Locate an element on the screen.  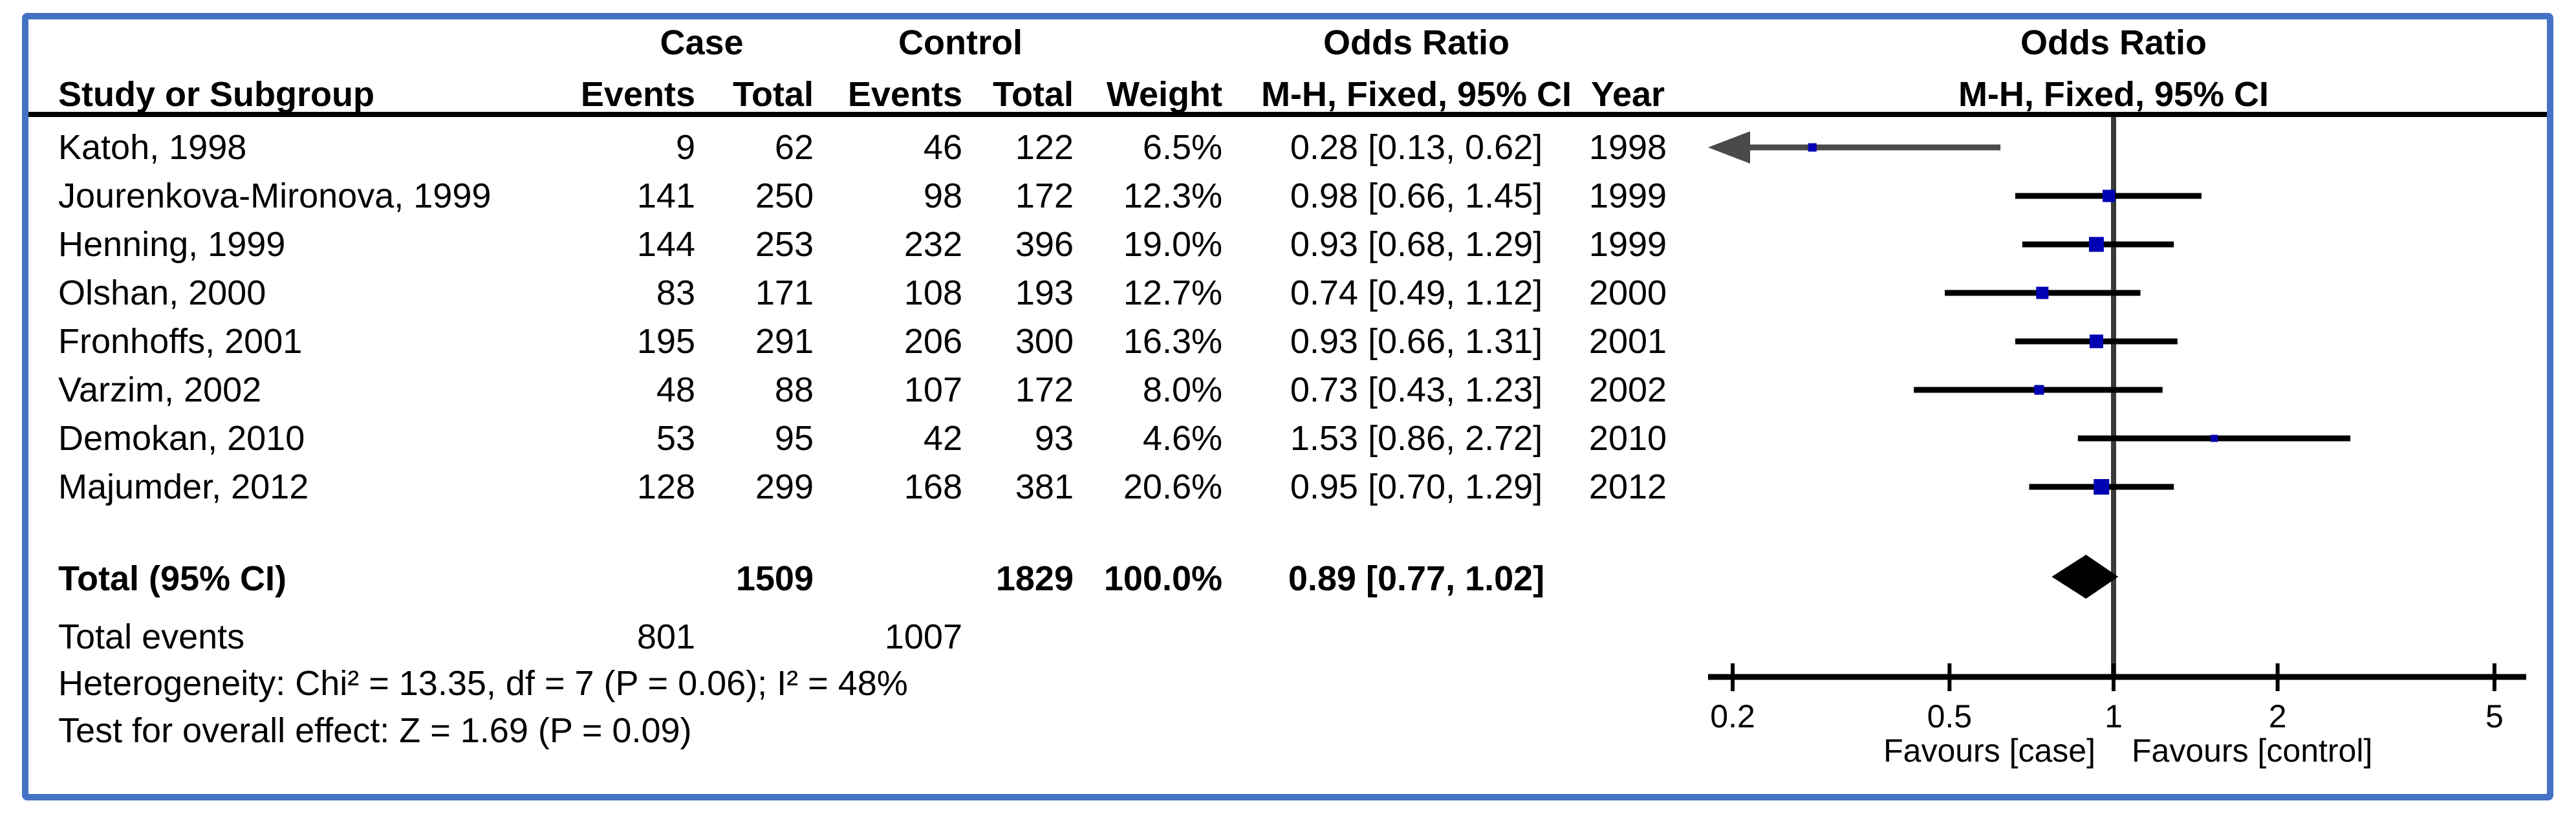
favours-case-label: Favours [case] is located at coordinates (1989, 751).